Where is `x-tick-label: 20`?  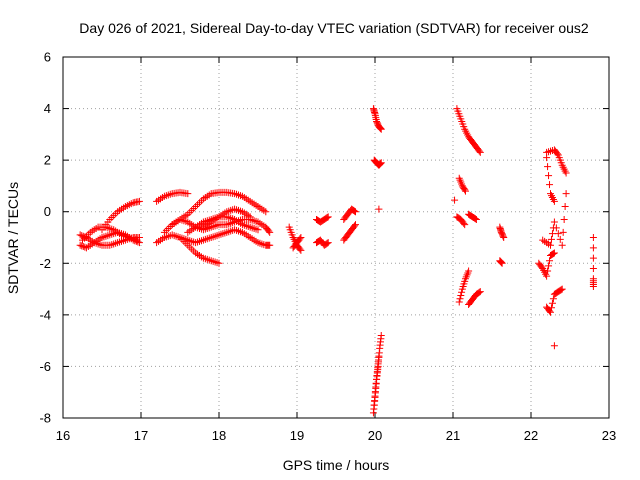 x-tick-label: 20 is located at coordinates (375, 435).